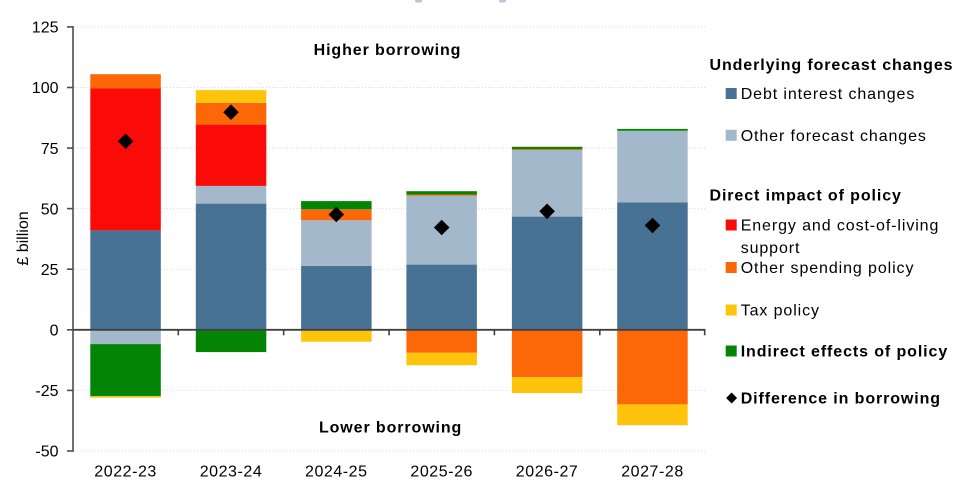 The width and height of the screenshot is (960, 490). Describe the element at coordinates (231, 472) in the screenshot. I see `svg-text: 2023-24` at that location.